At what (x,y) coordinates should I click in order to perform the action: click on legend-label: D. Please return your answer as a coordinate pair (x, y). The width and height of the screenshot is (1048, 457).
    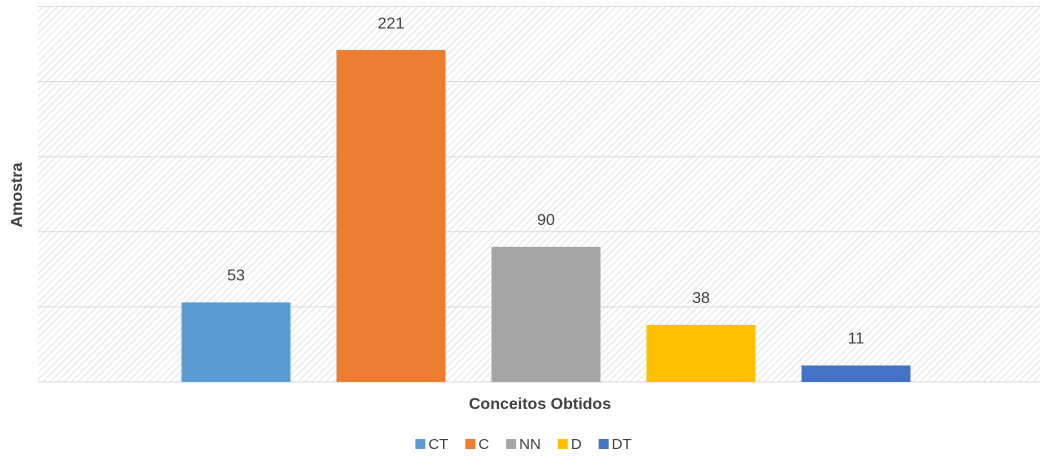
    Looking at the image, I should click on (576, 444).